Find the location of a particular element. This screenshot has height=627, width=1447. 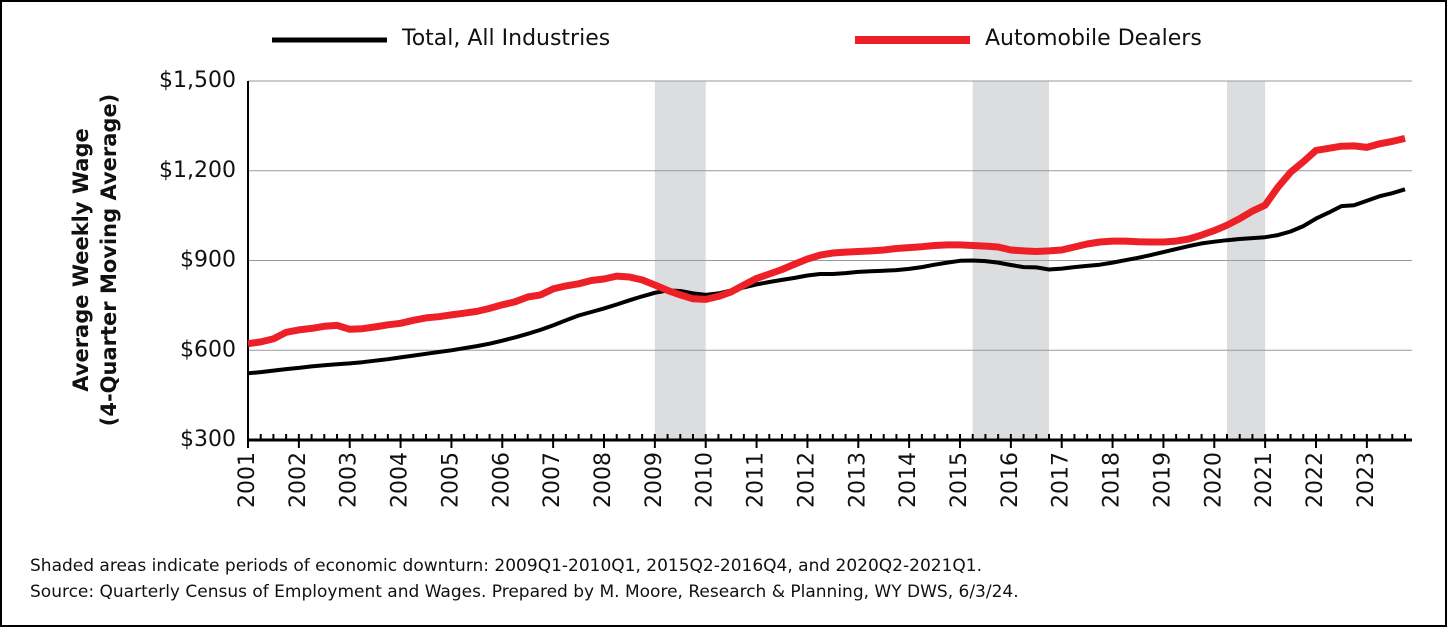

x-tick-label: 2013 is located at coordinates (857, 480).